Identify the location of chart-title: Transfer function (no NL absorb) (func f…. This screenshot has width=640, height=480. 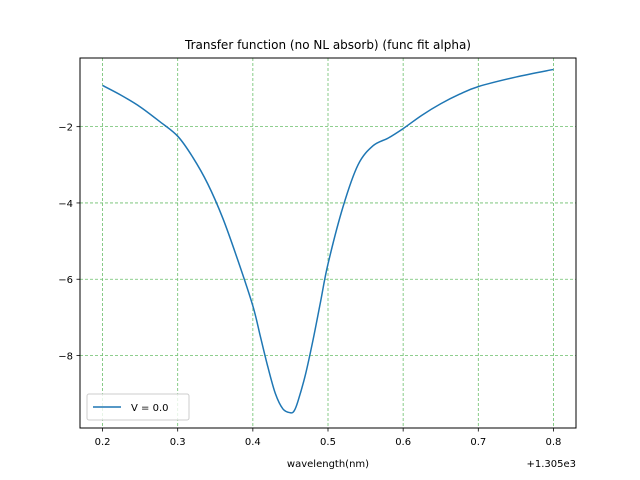
(327, 45).